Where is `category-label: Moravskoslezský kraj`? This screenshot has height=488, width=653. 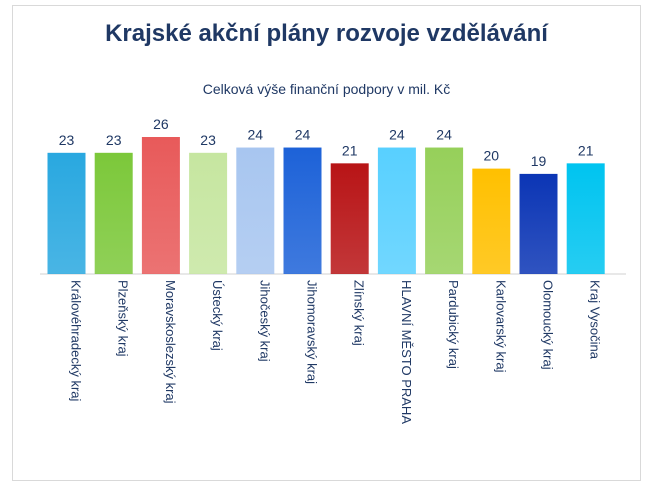 category-label: Moravskoslezský kraj is located at coordinates (170, 342).